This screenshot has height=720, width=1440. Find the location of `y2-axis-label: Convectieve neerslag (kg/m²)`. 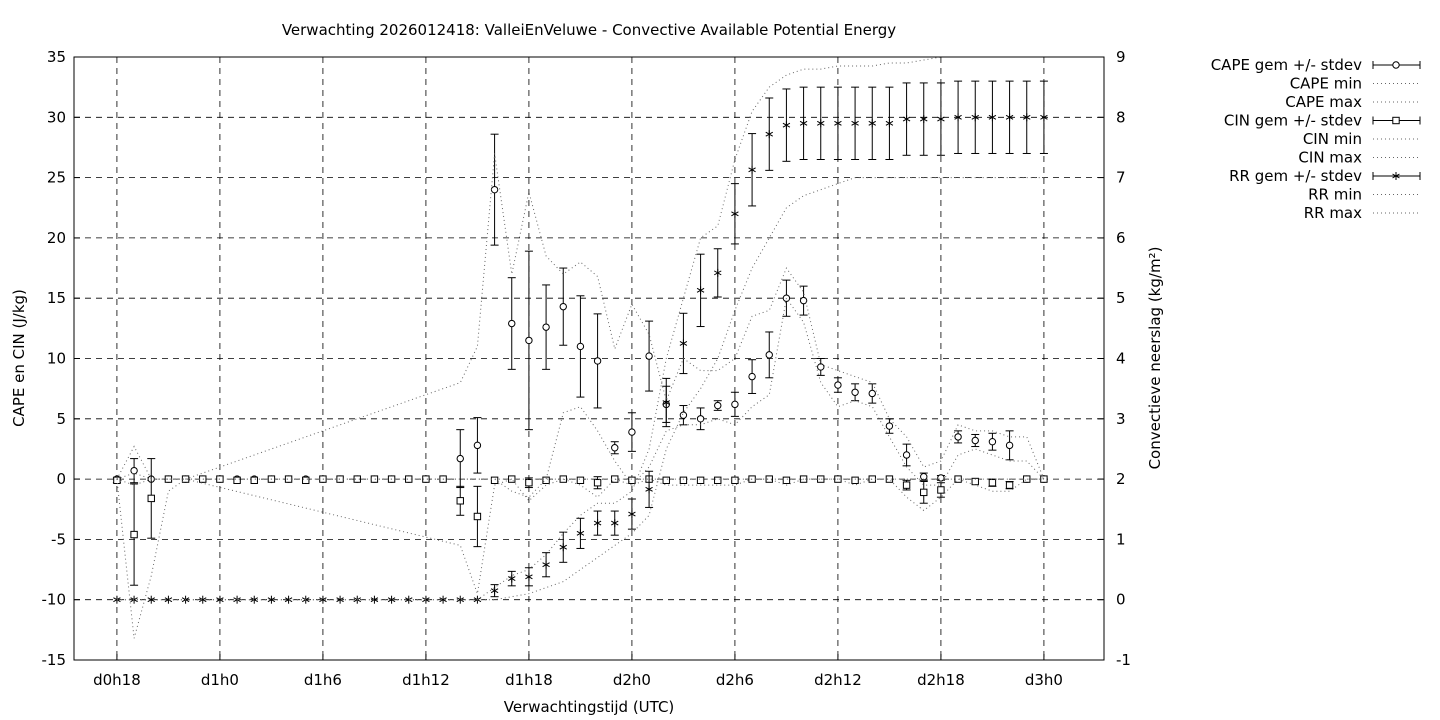

y2-axis-label: Convectieve neerslag (kg/m²) is located at coordinates (1155, 358).